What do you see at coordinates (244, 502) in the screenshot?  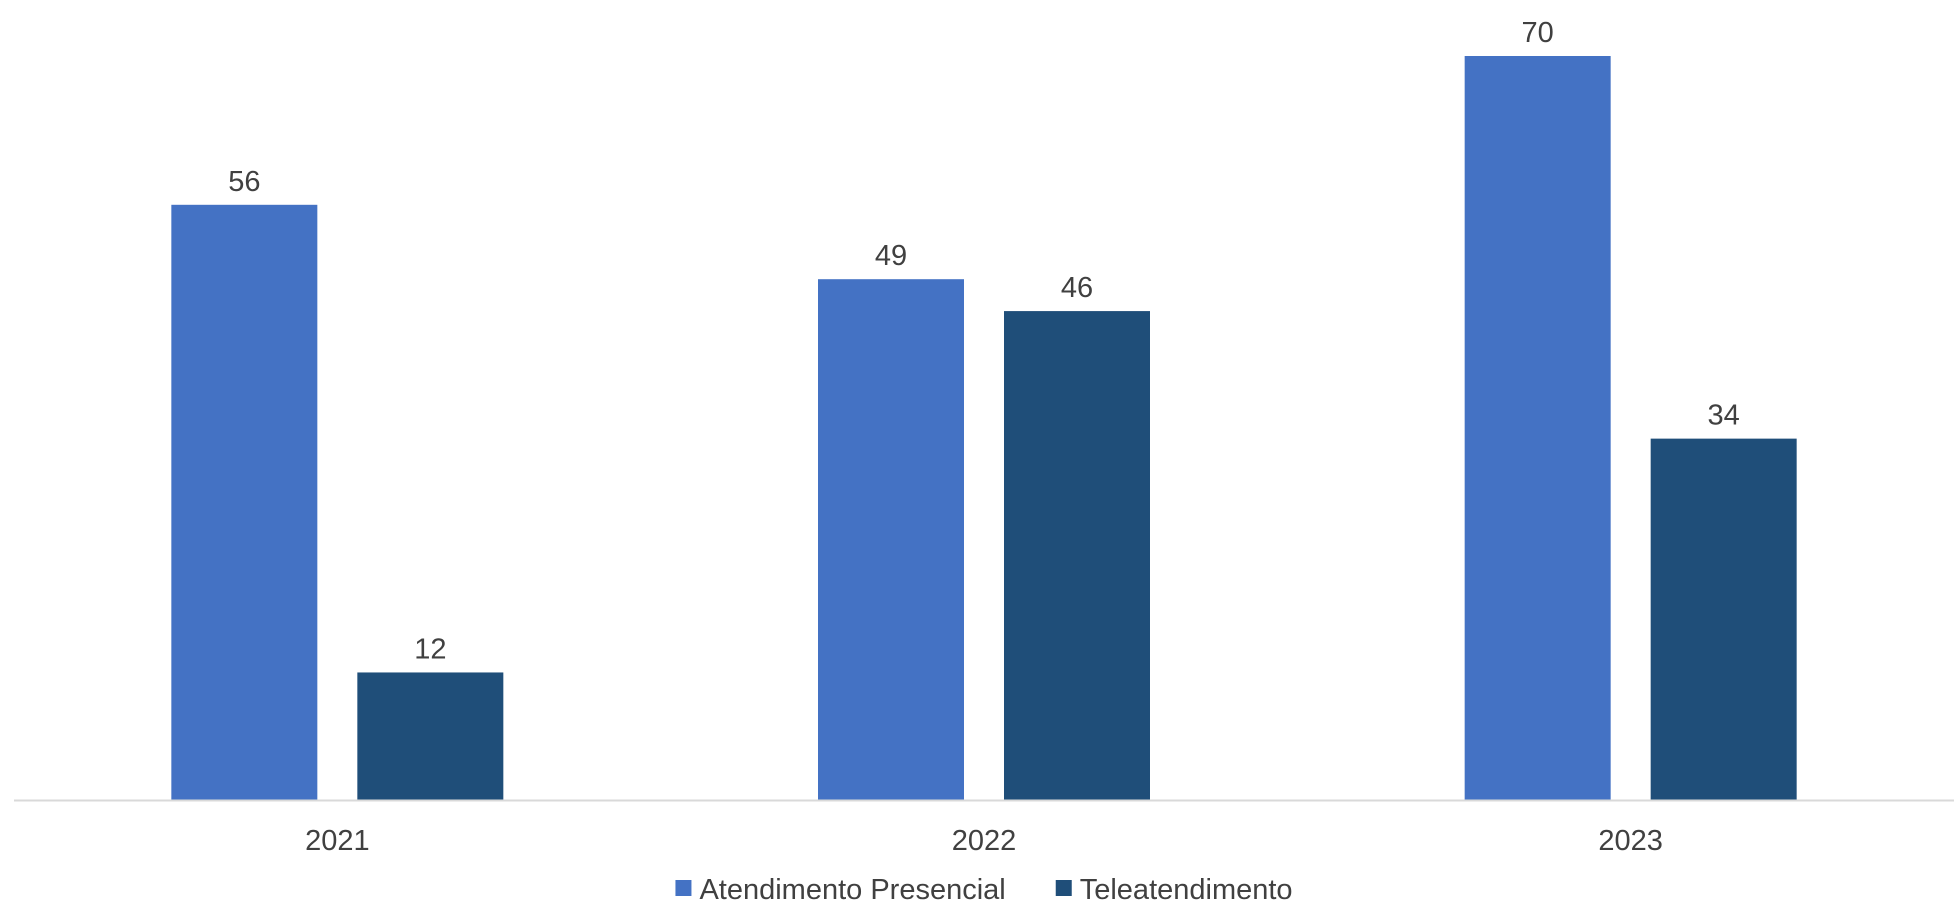 I see `bar-atendimento-presencial-2021` at bounding box center [244, 502].